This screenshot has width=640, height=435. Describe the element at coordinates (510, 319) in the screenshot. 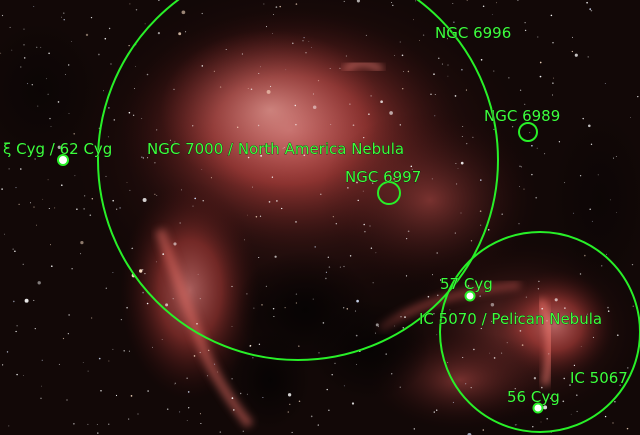

I see `ic5070-label: IC 5070 / Pelican Nebula` at that location.